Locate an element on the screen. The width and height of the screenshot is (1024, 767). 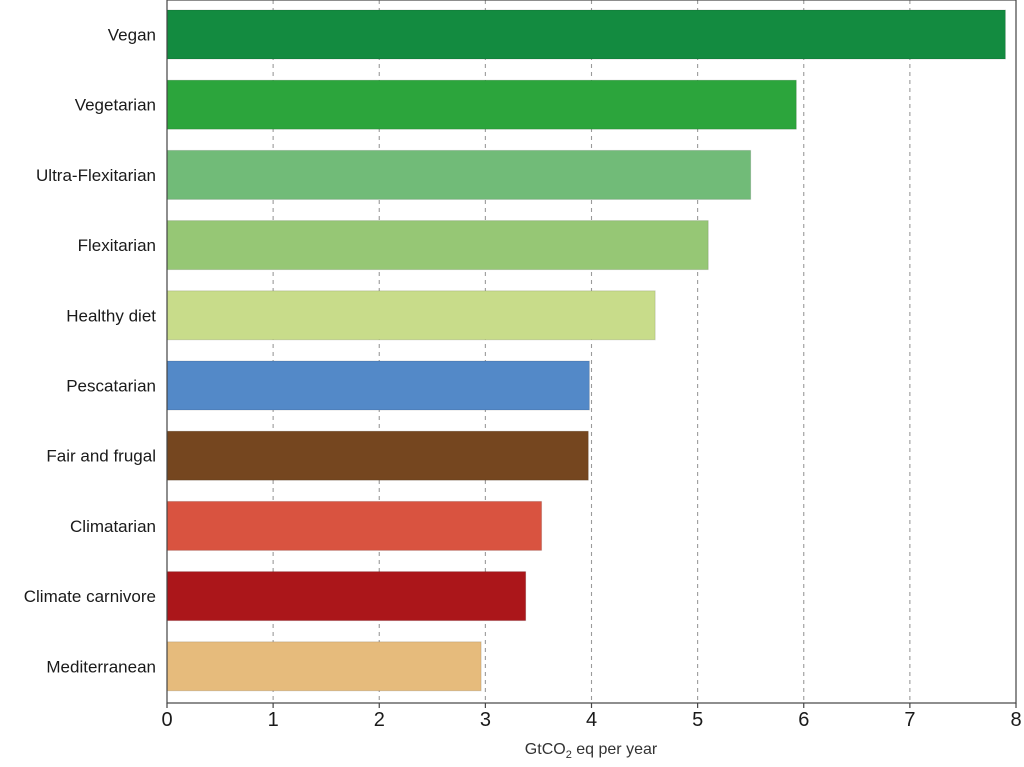
tick-label: 1 is located at coordinates (273, 720).